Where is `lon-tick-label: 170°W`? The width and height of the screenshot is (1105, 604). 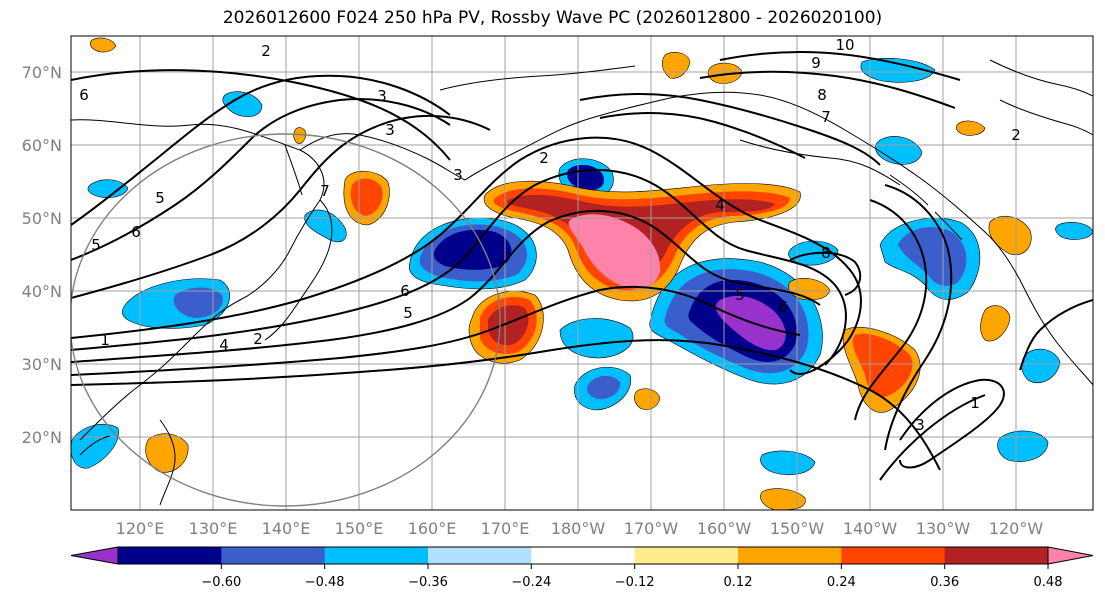 lon-tick-label: 170°W is located at coordinates (651, 528).